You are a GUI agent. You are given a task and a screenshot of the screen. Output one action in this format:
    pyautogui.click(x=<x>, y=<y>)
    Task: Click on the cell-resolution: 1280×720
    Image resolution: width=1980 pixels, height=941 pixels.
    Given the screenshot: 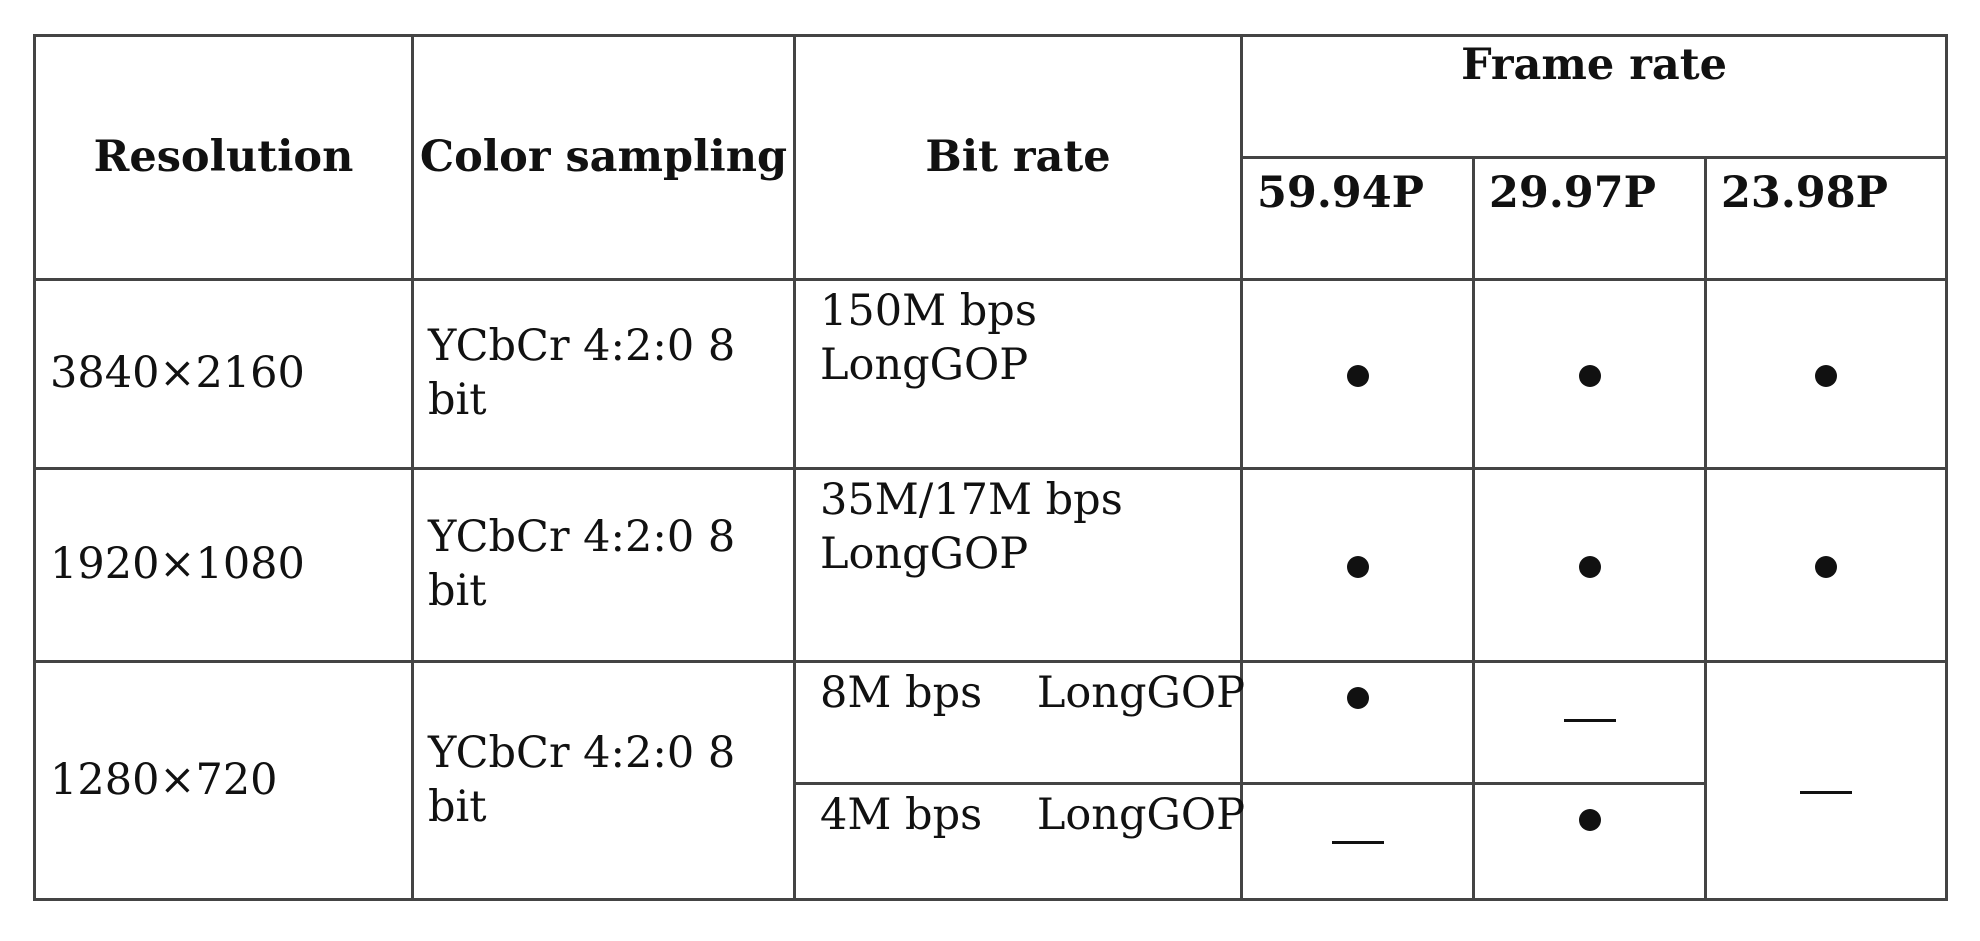 What is the action you would take?
    pyautogui.click(x=223, y=780)
    